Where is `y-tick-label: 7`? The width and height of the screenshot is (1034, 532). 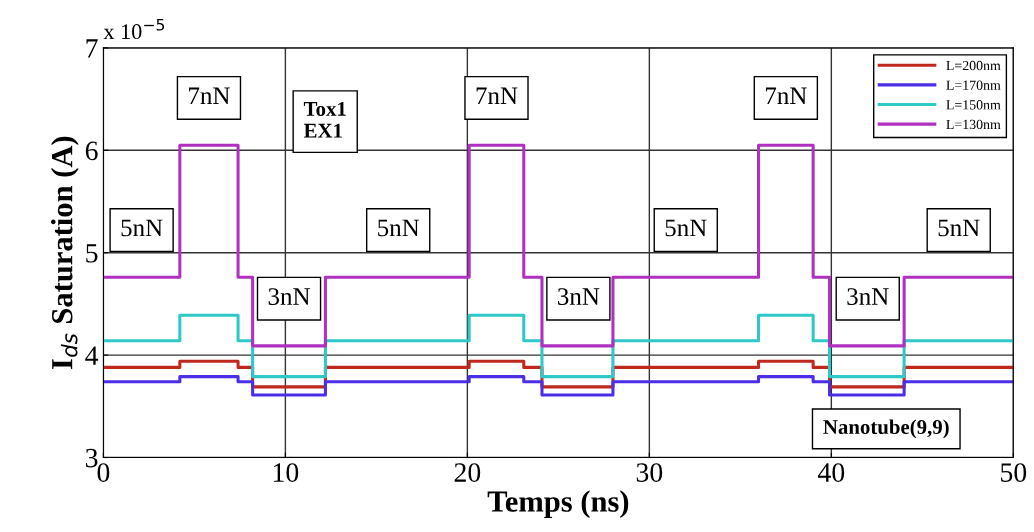
y-tick-label: 7 is located at coordinates (92, 48).